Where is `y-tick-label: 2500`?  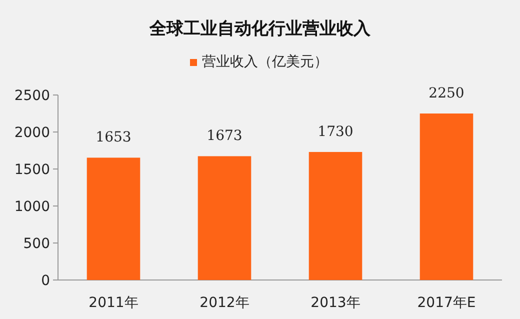 y-tick-label: 2500 is located at coordinates (32, 96).